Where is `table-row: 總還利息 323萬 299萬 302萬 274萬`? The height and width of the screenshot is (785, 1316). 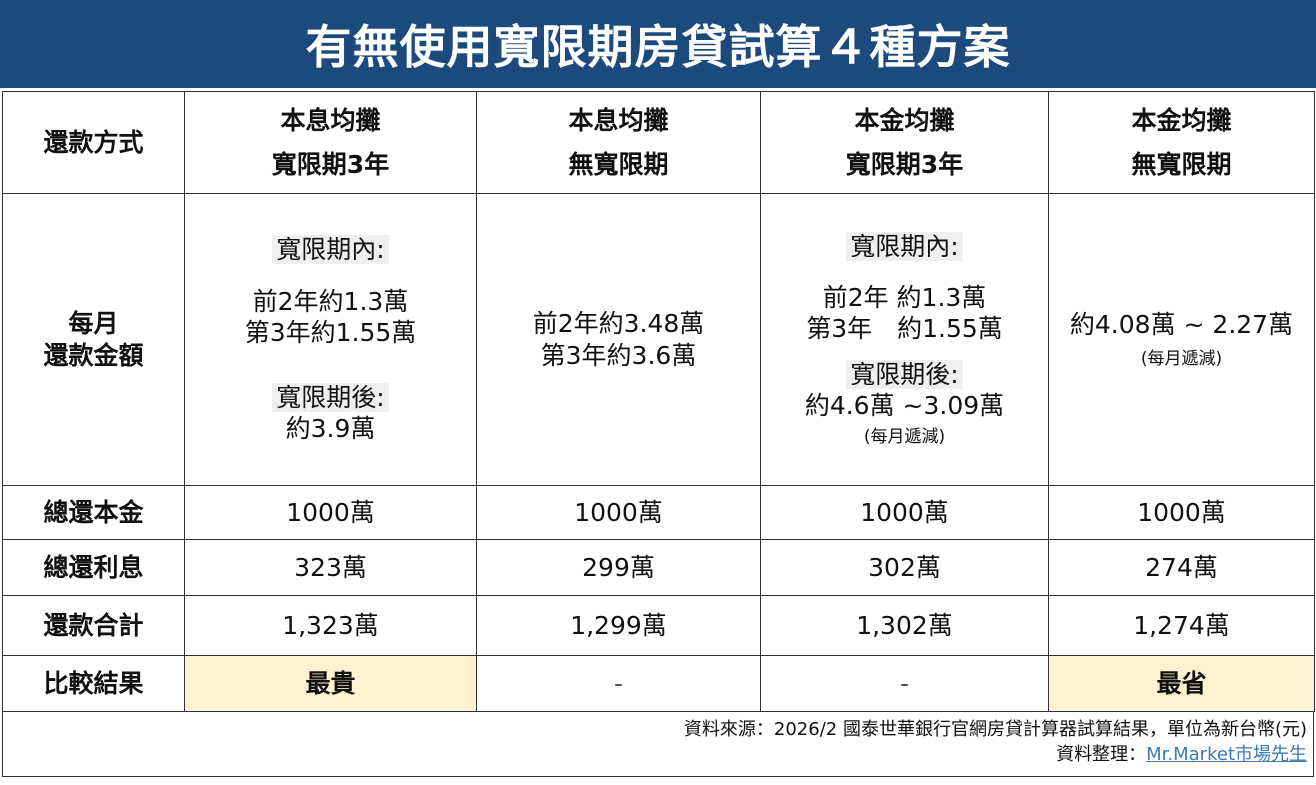 table-row: 總還利息 323萬 299萬 302萬 274萬 is located at coordinates (658, 567).